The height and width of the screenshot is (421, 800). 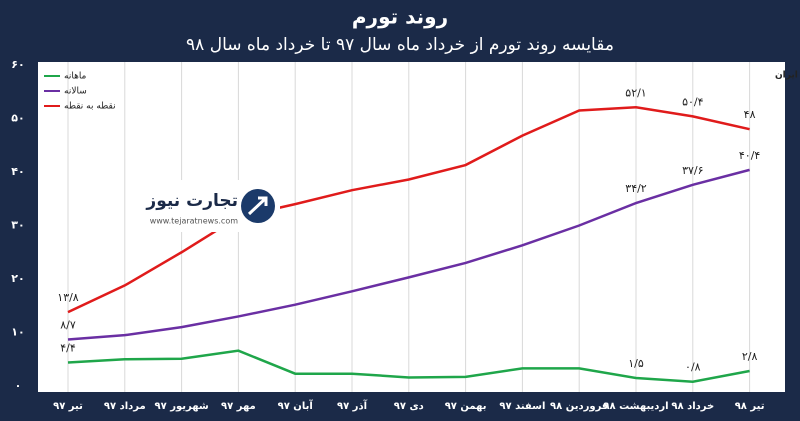 What do you see at coordinates (409, 406) in the screenshot?
I see `x-tick-label: دی ۹۷` at bounding box center [409, 406].